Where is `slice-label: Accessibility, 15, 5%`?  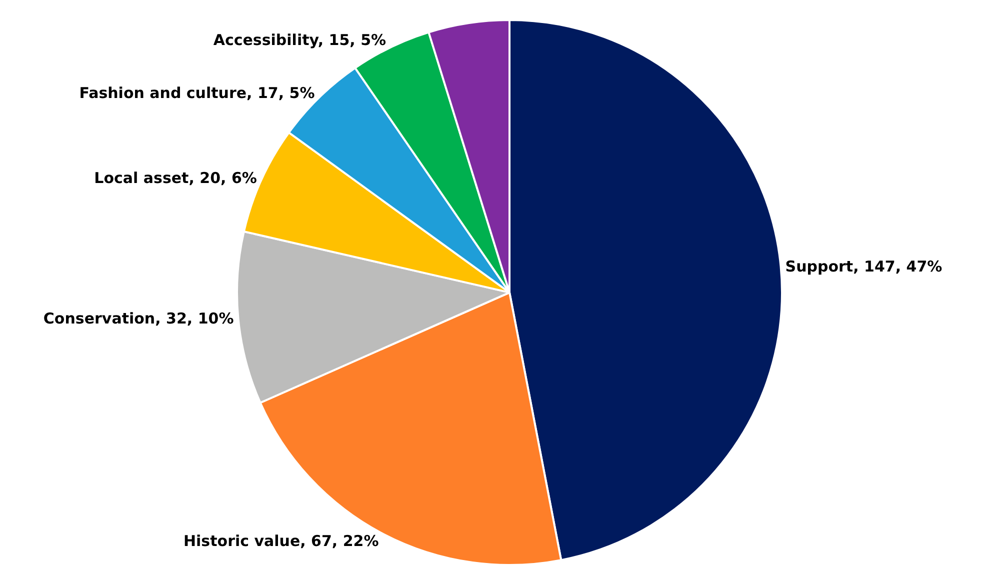
slice-label: Accessibility, 15, 5% is located at coordinates (299, 40).